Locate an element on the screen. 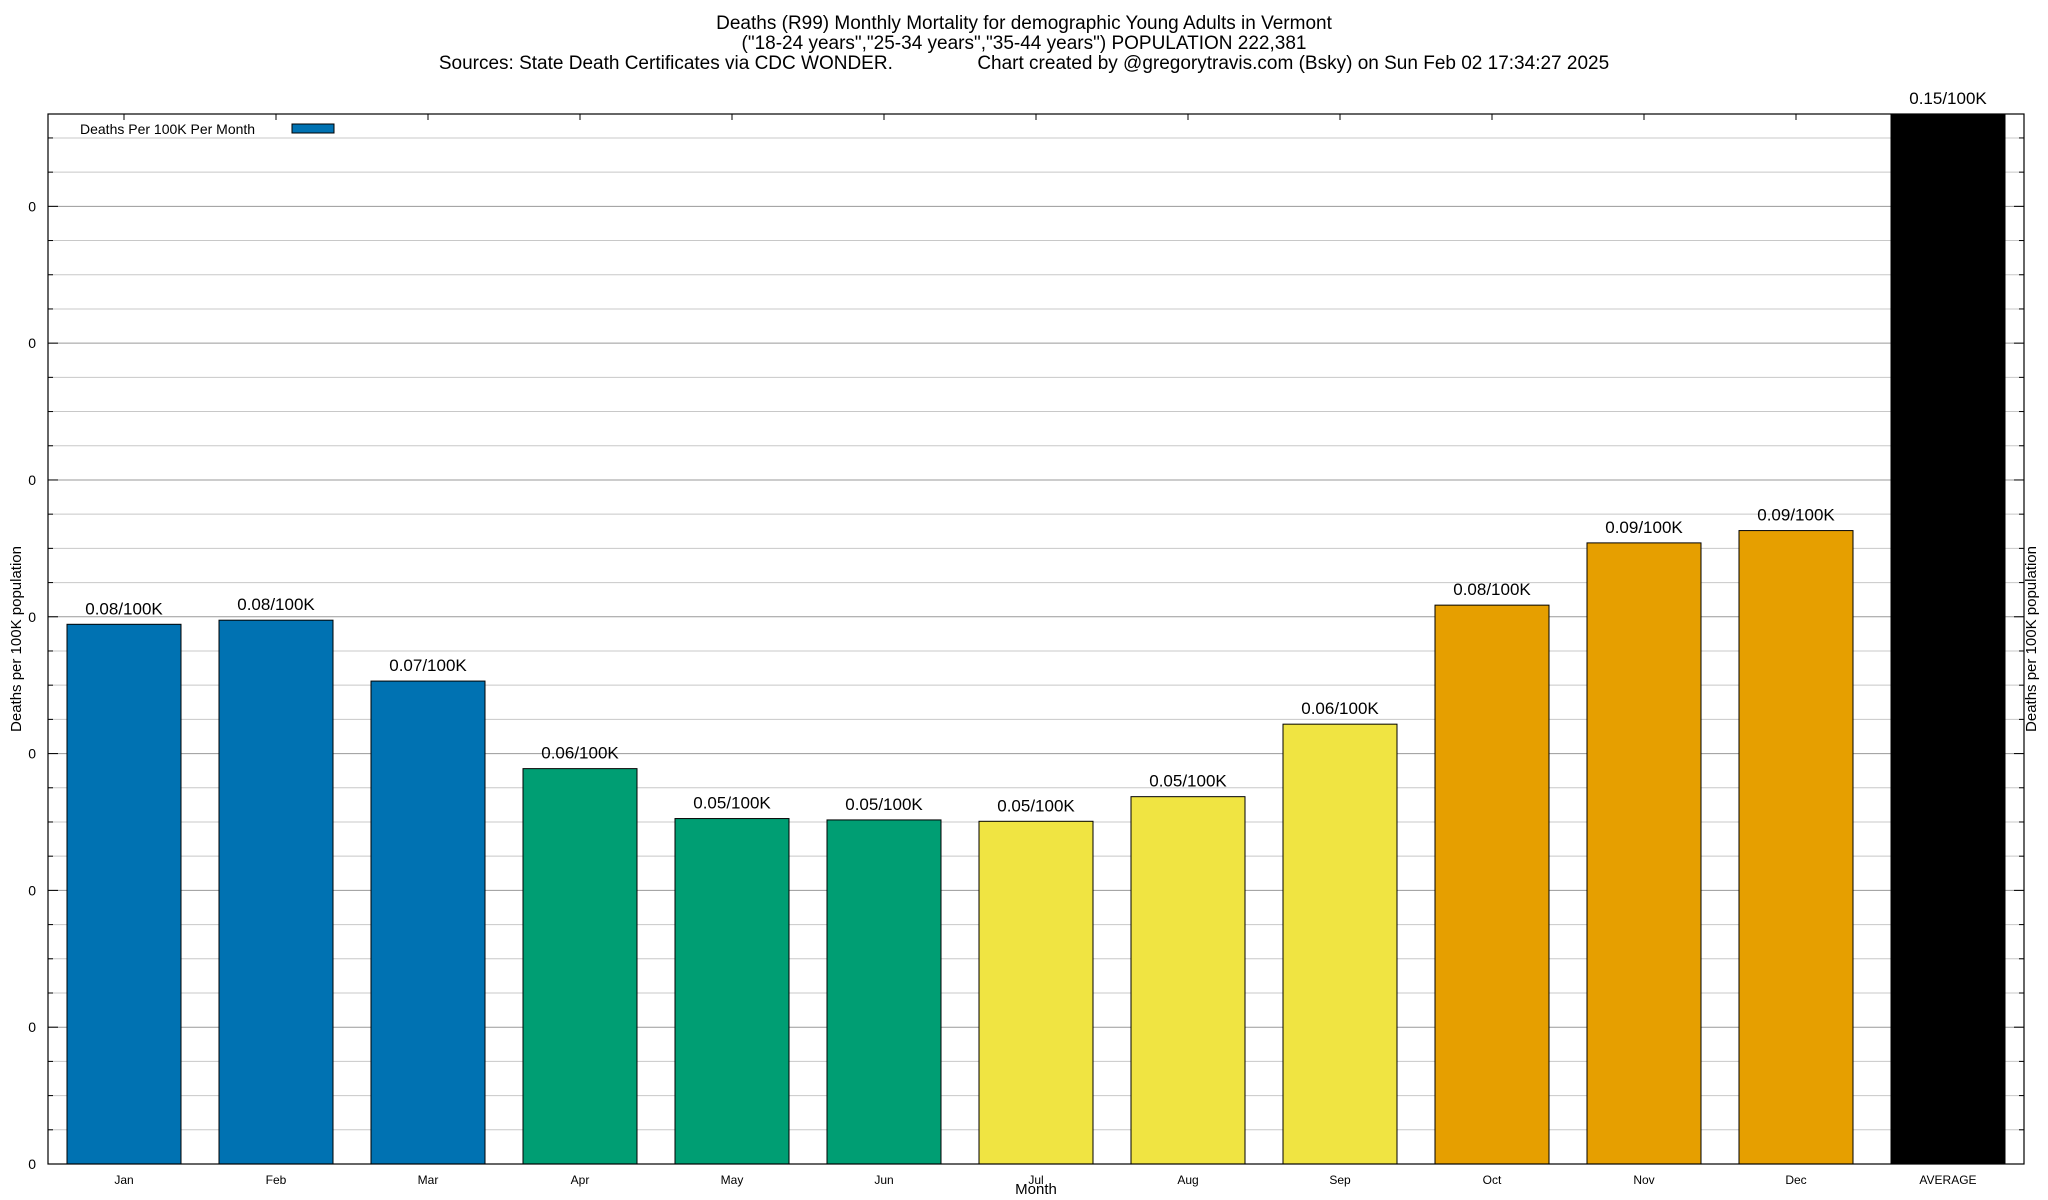  x-tick-label-sep: Sep is located at coordinates (1340, 1180).